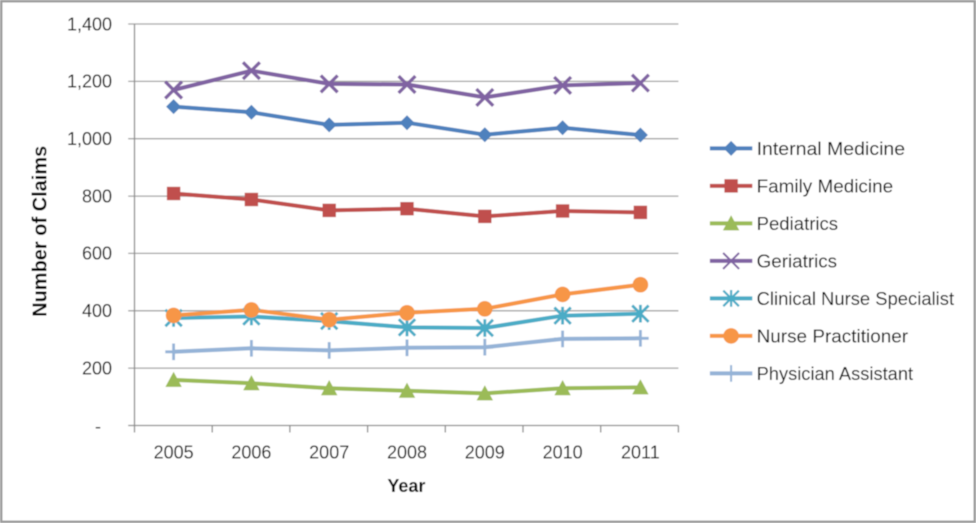 The height and width of the screenshot is (523, 976). What do you see at coordinates (798, 223) in the screenshot?
I see `svg-text: Pediatrics` at bounding box center [798, 223].